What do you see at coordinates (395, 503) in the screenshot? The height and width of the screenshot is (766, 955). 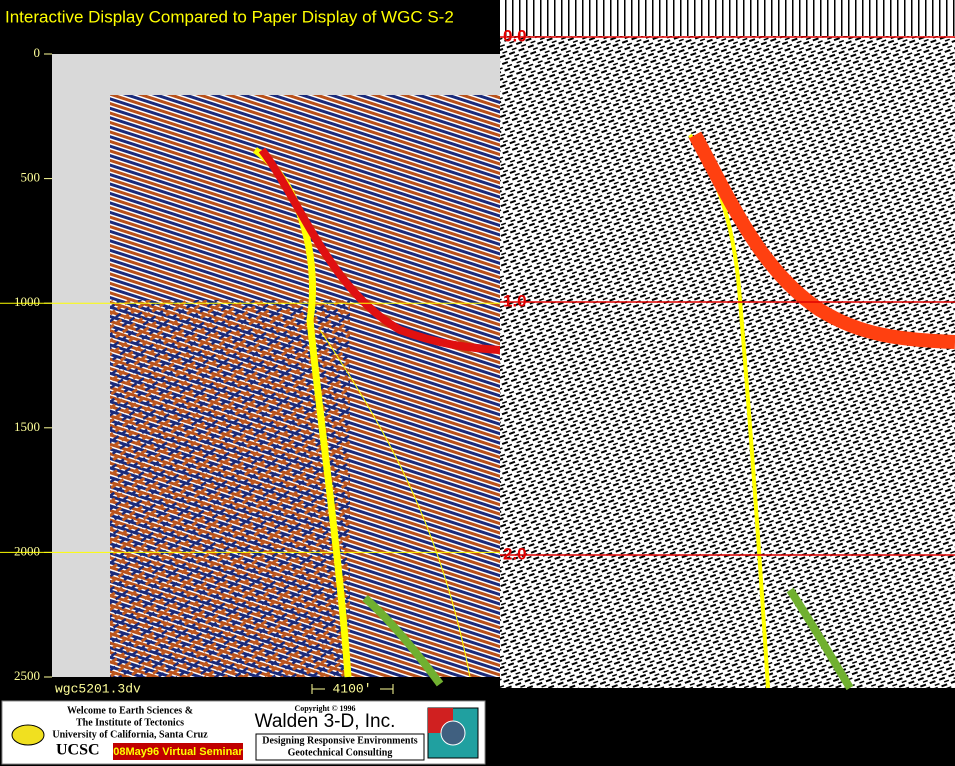 I see `fault-thin` at bounding box center [395, 503].